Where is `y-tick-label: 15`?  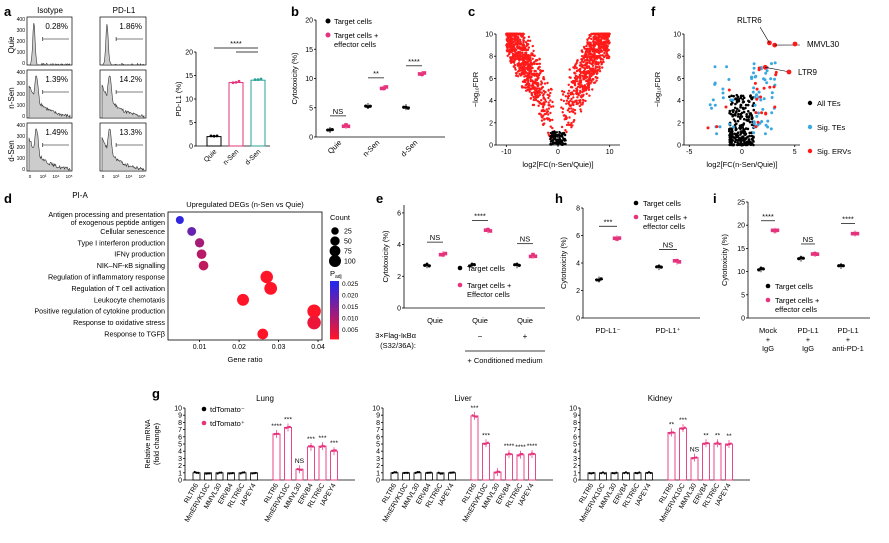 y-tick-label: 15 is located at coordinates (309, 50).